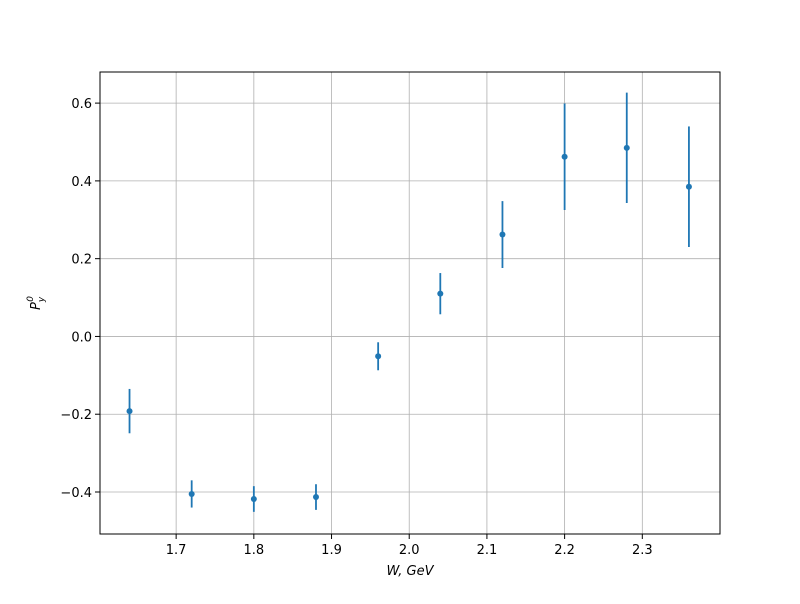 The height and width of the screenshot is (604, 800). I want to click on y-axis-label: Py0, so click(36, 303).